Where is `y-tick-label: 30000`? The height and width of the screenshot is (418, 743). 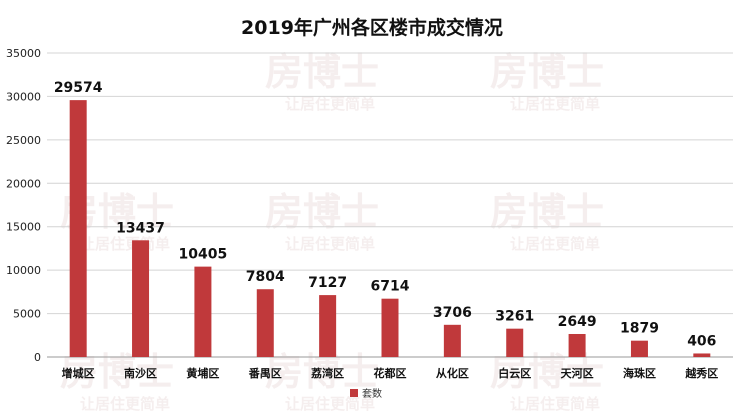 y-tick-label: 30000 is located at coordinates (23, 96).